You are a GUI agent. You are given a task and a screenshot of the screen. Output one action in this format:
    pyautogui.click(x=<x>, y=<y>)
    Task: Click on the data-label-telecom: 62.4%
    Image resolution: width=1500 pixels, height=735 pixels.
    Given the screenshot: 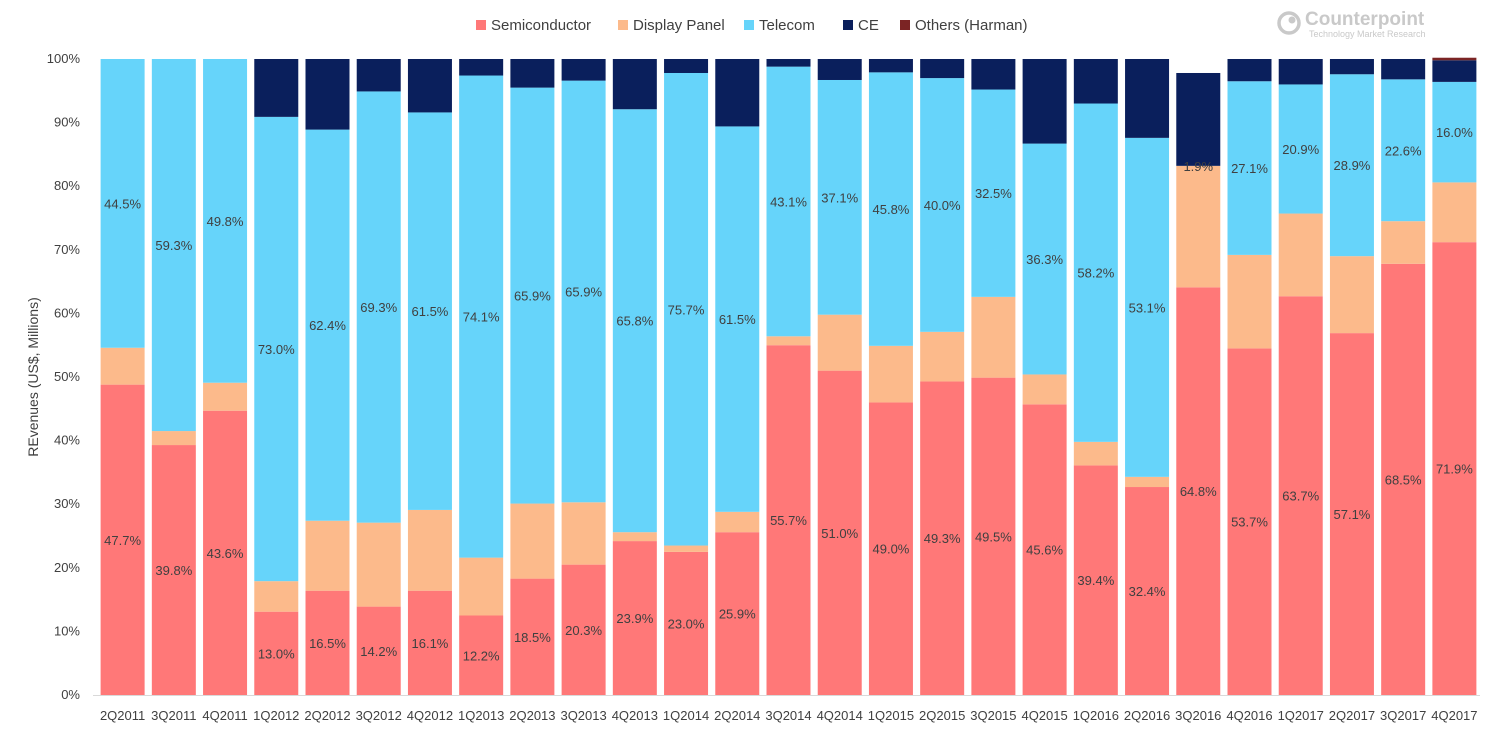 What is the action you would take?
    pyautogui.click(x=327, y=325)
    